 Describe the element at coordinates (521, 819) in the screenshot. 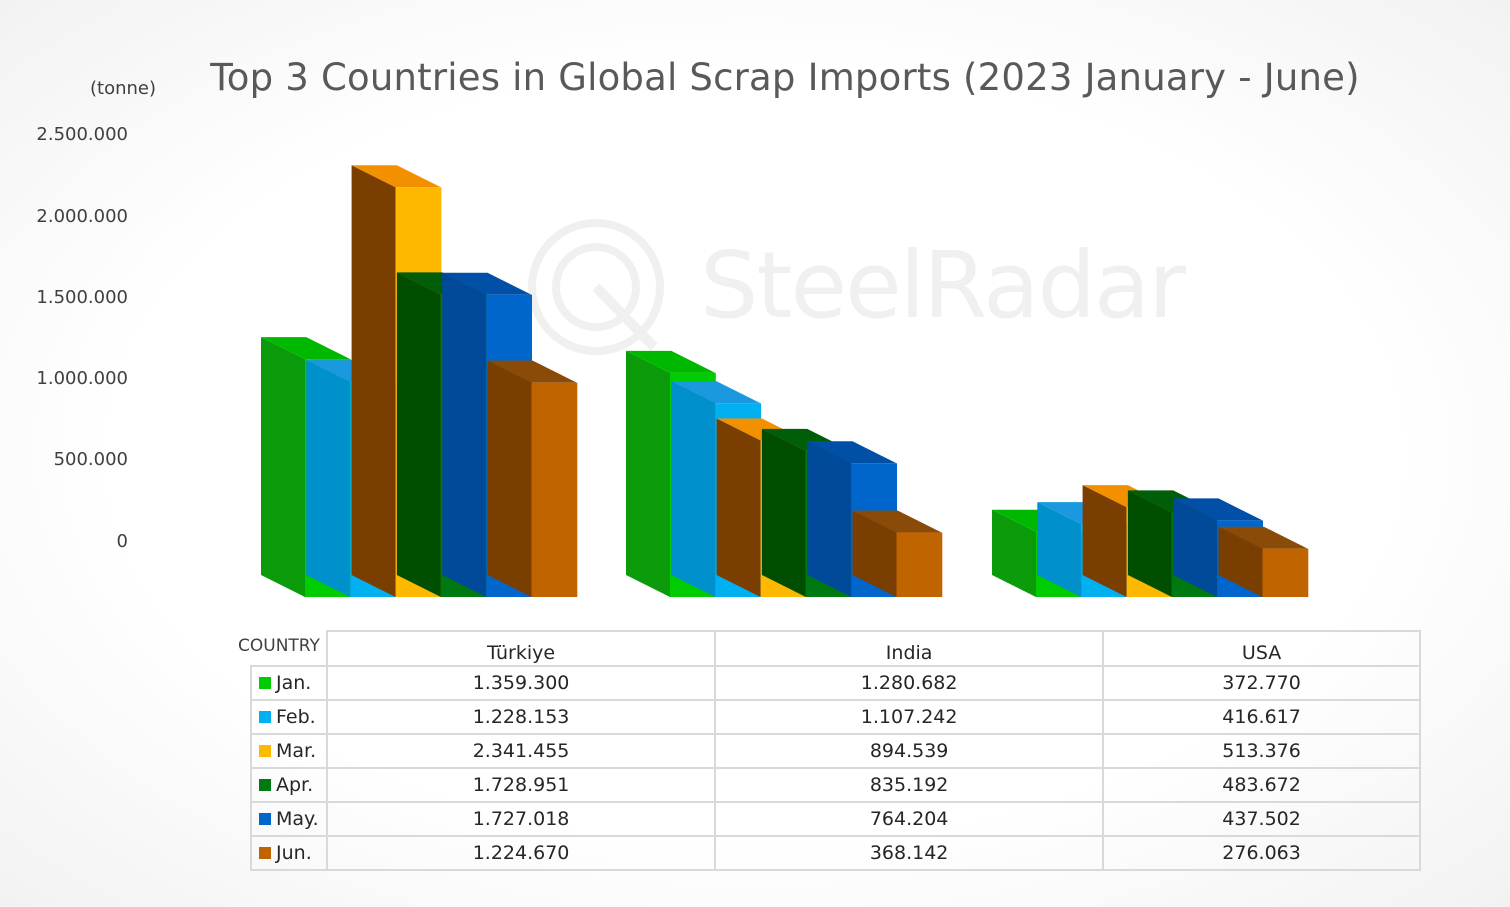

I see `table-cell: 1.727.018` at that location.